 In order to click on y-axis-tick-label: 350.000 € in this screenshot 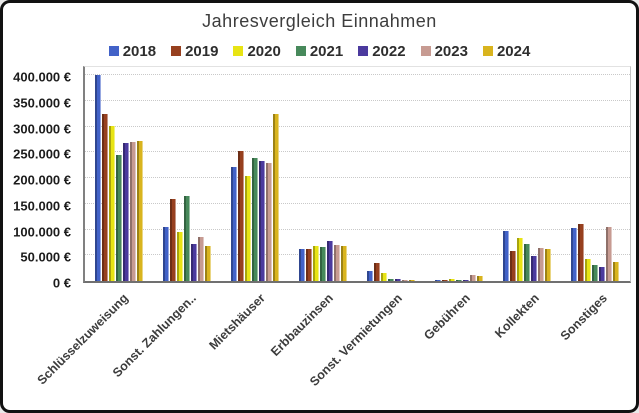, I will do `click(42, 103)`.